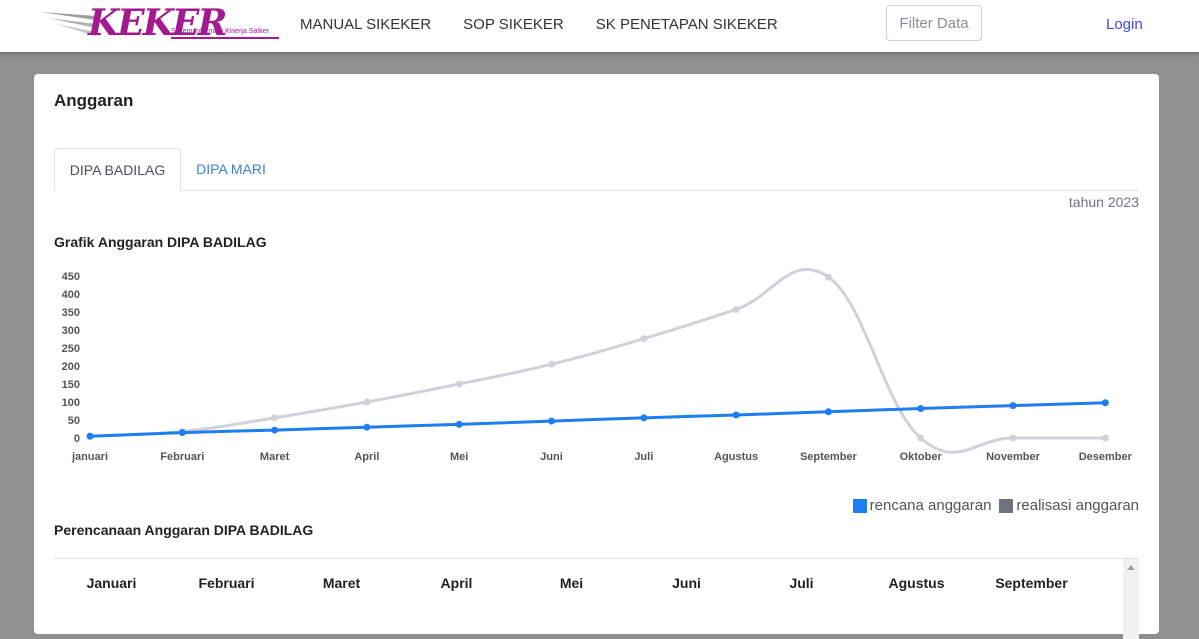 This screenshot has width=1199, height=639. Describe the element at coordinates (921, 457) in the screenshot. I see `x-tick-label: Oktober` at that location.